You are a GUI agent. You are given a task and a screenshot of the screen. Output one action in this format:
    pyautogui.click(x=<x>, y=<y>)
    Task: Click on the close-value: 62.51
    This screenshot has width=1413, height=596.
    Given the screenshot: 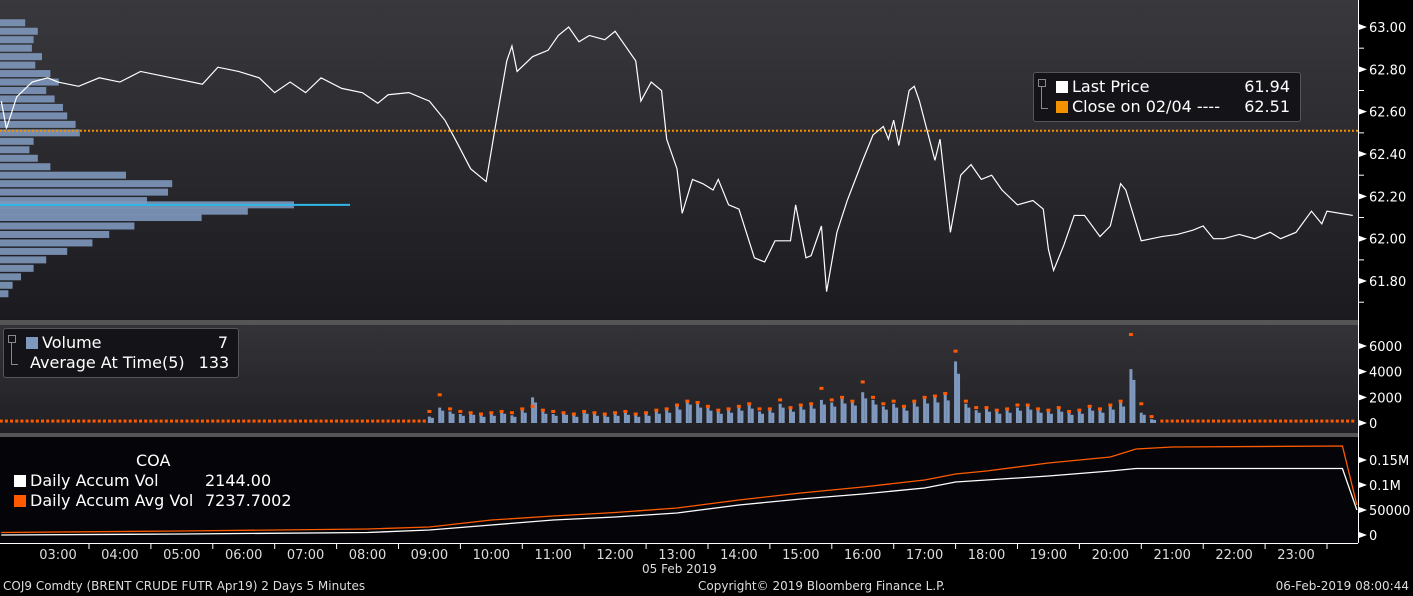 What is the action you would take?
    pyautogui.click(x=1267, y=106)
    